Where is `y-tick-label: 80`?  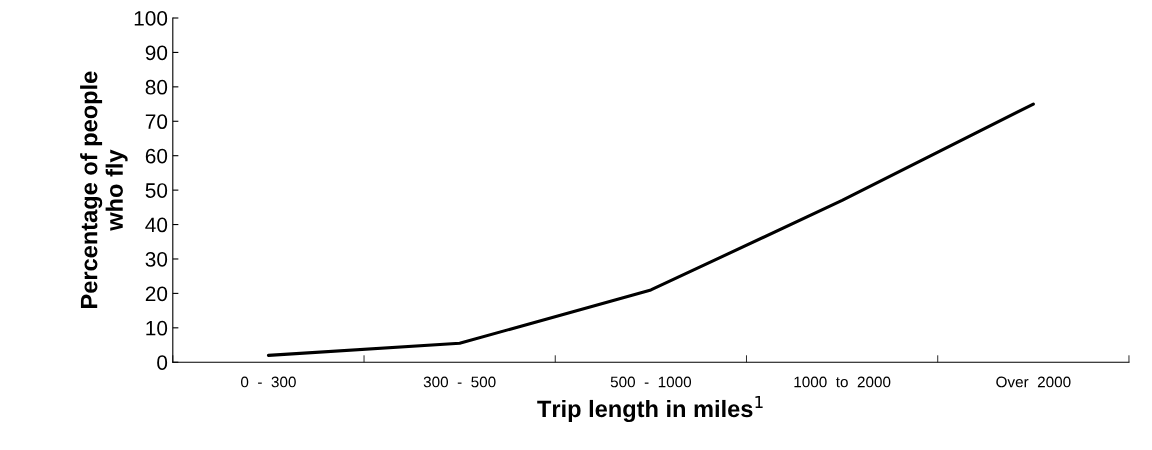 y-tick-label: 80 is located at coordinates (156, 87).